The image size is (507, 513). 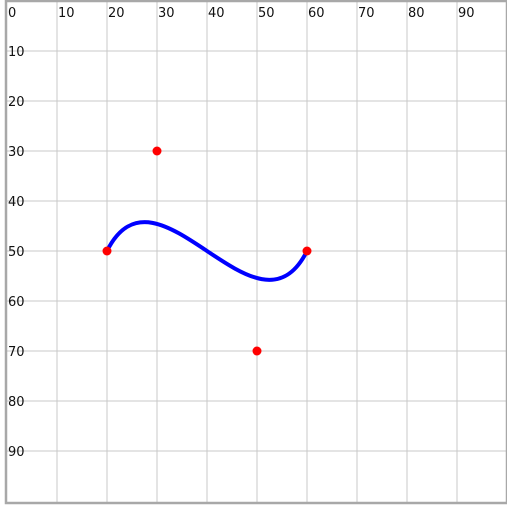 I want to click on x-tick-label-10: 10, so click(x=66, y=13).